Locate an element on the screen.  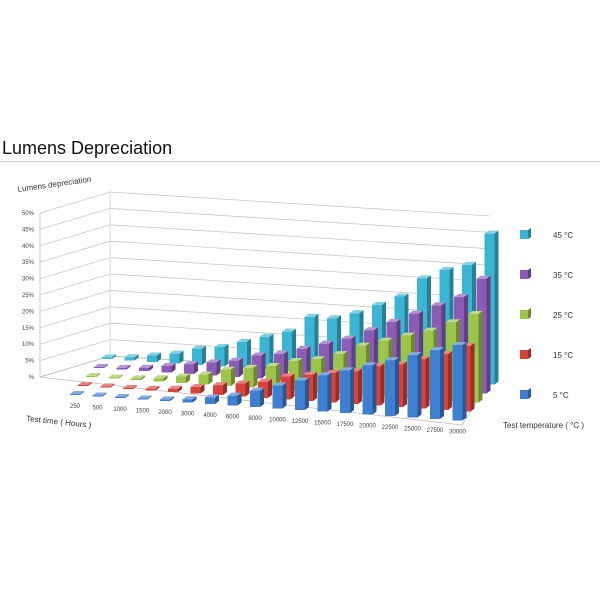
x-tick-label: 12500 is located at coordinates (300, 422).